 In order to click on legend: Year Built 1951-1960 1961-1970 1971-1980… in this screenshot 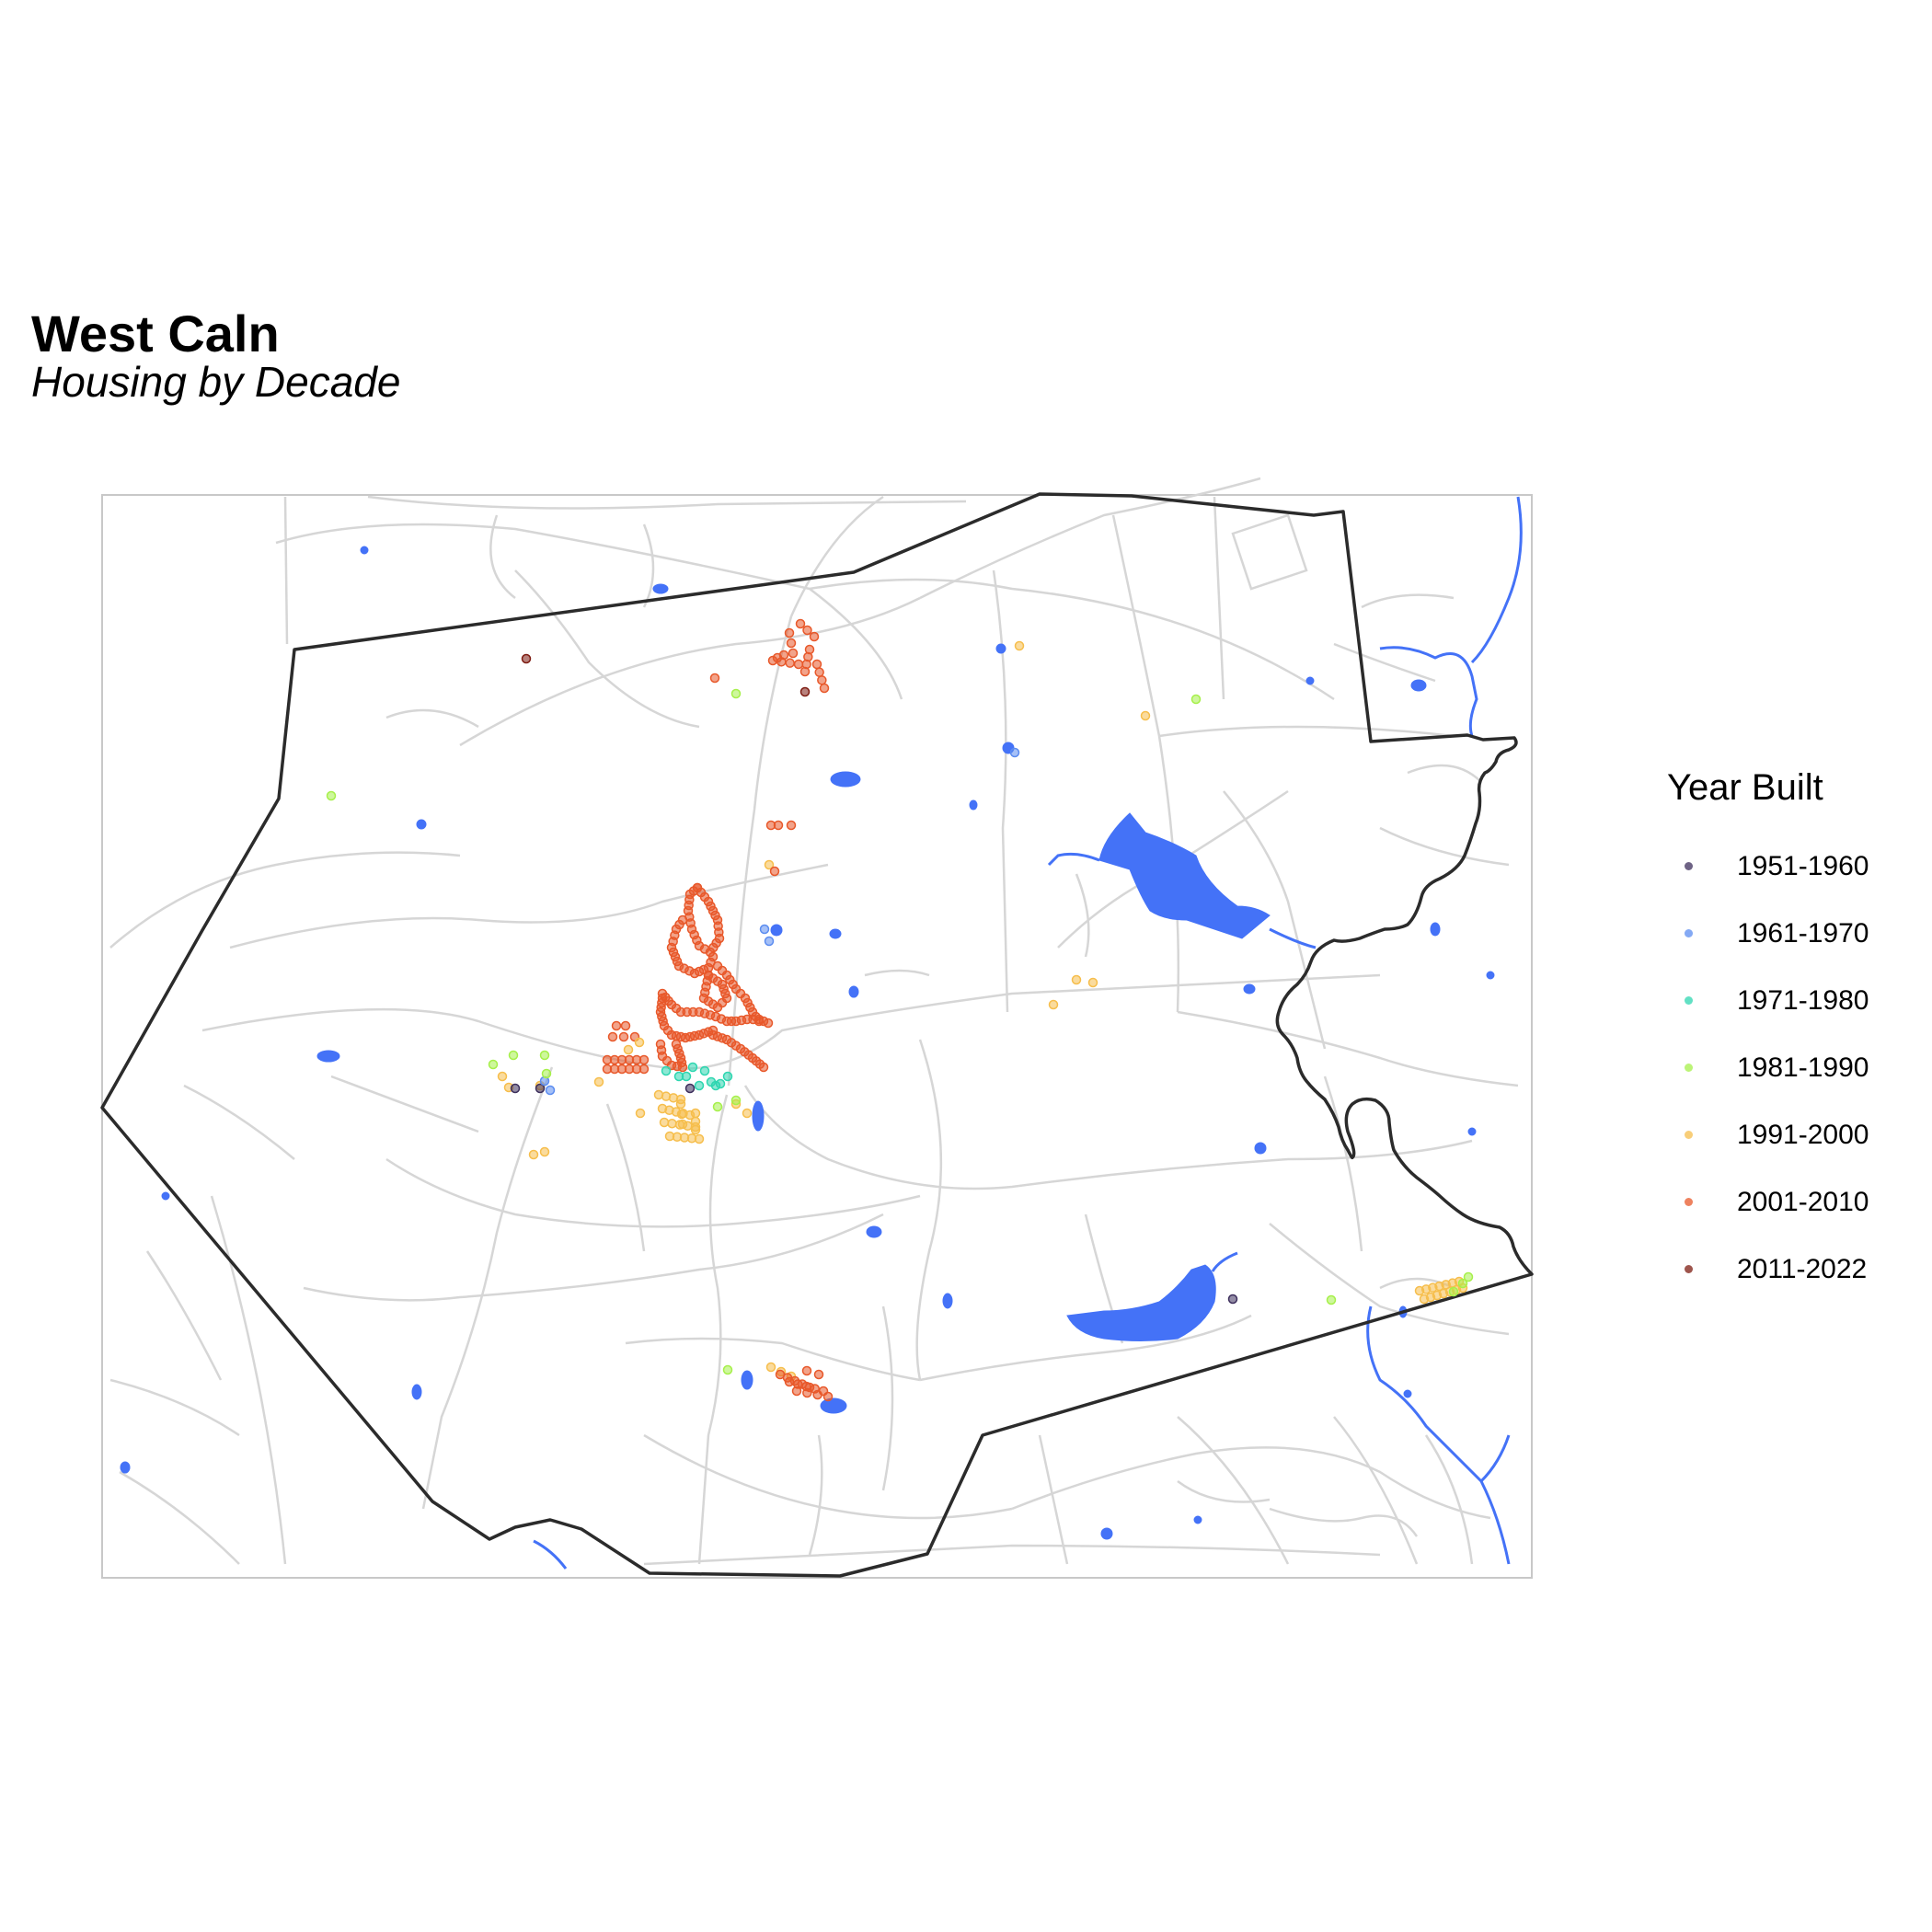, I will do `click(1768, 1035)`.